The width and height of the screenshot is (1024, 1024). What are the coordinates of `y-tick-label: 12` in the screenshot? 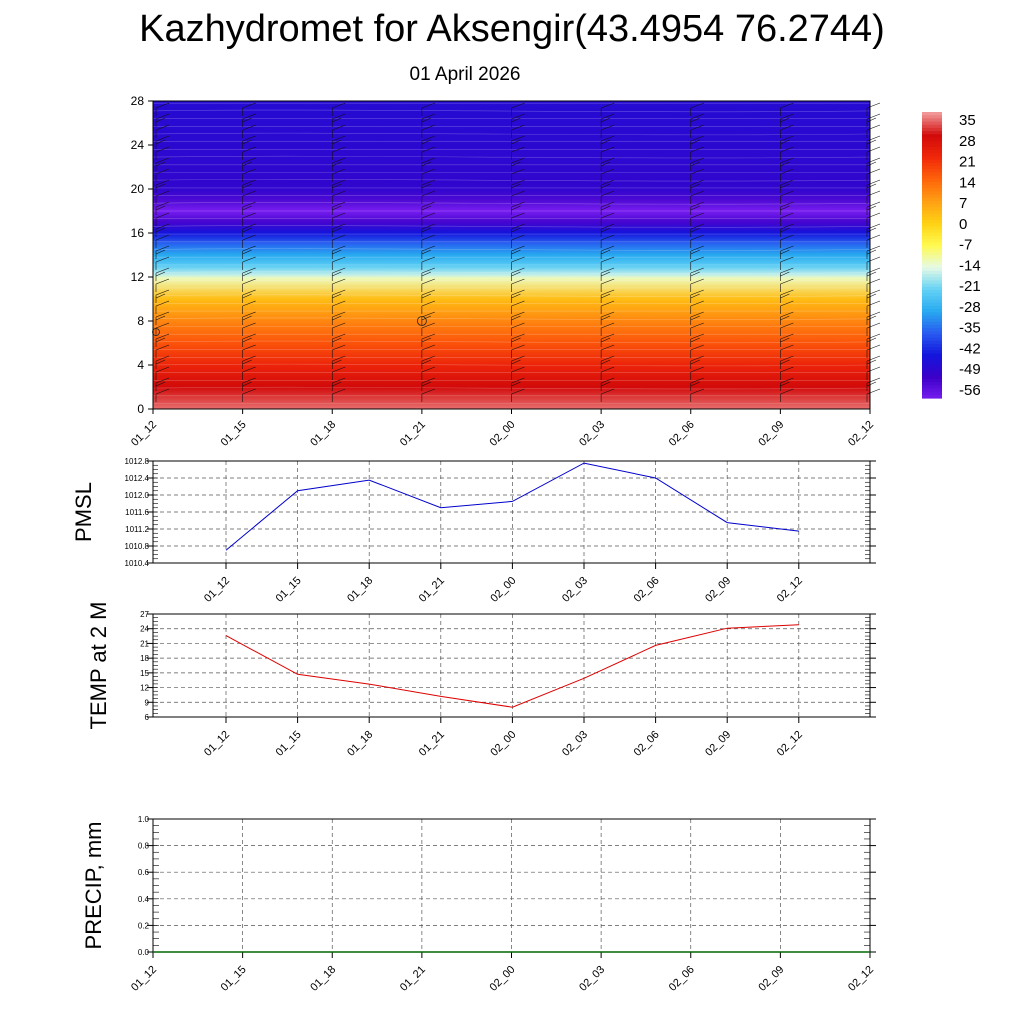 It's located at (144, 688).